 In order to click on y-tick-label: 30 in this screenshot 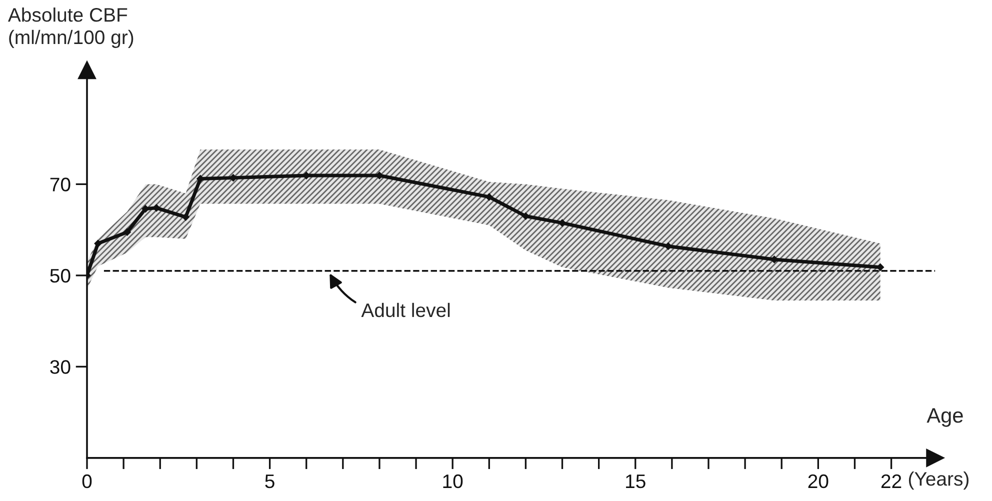, I will do `click(60, 367)`.